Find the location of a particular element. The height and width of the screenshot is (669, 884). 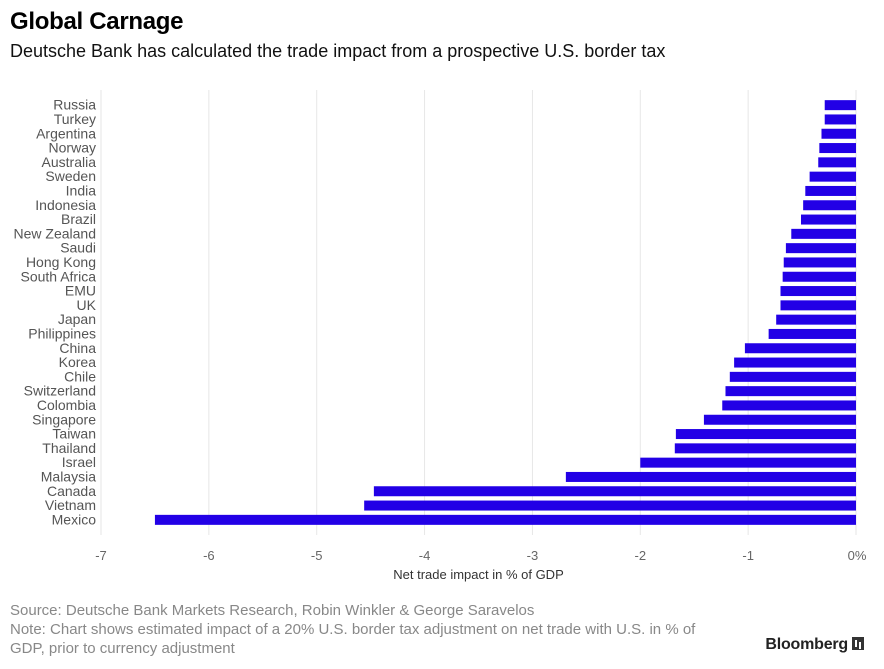

bar-south-africa is located at coordinates (819, 276).